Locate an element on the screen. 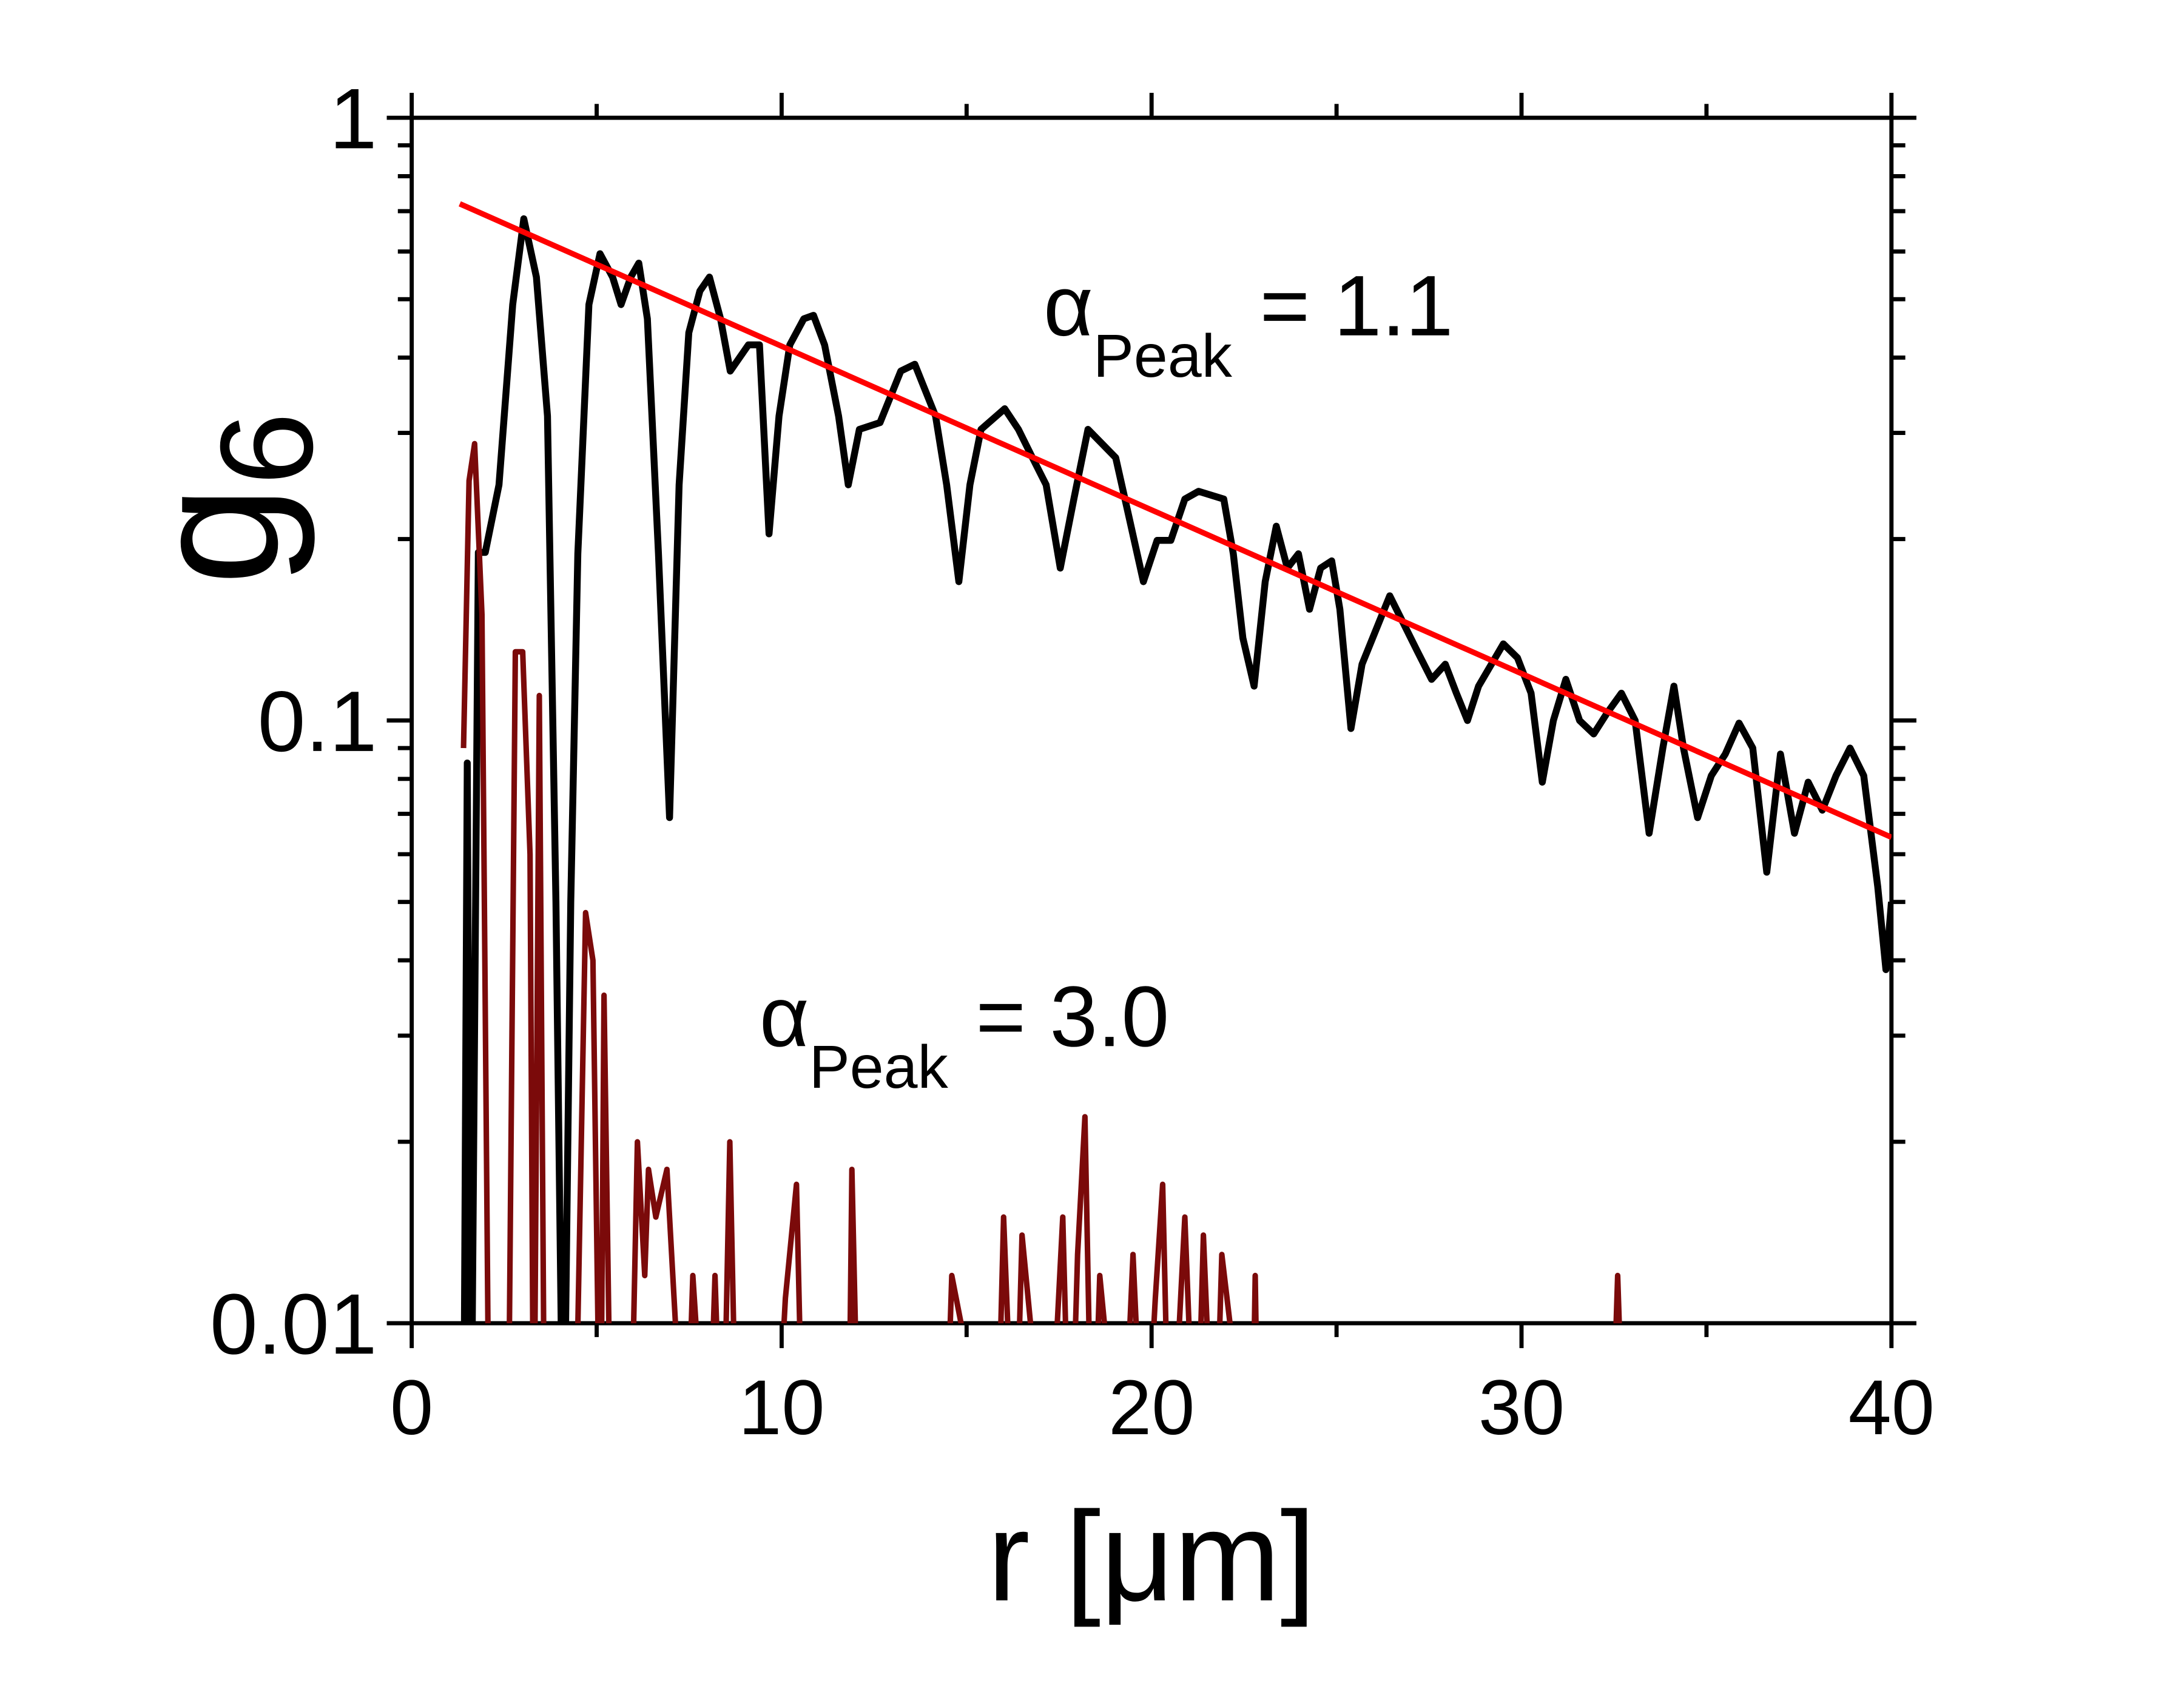 This screenshot has height=1689, width=2184. x-tick-label: 40 is located at coordinates (1892, 1408).